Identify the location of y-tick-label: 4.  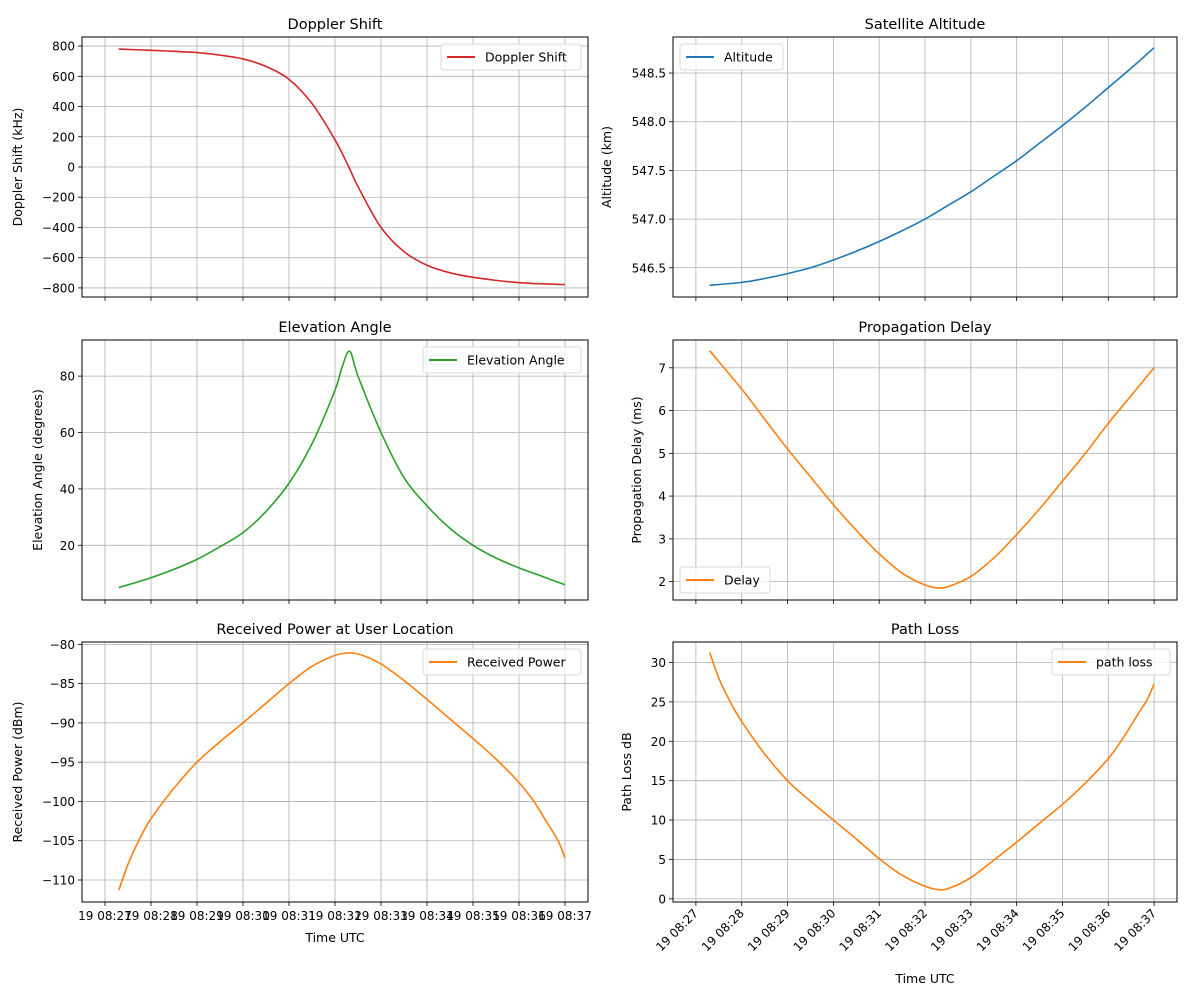
(662, 497).